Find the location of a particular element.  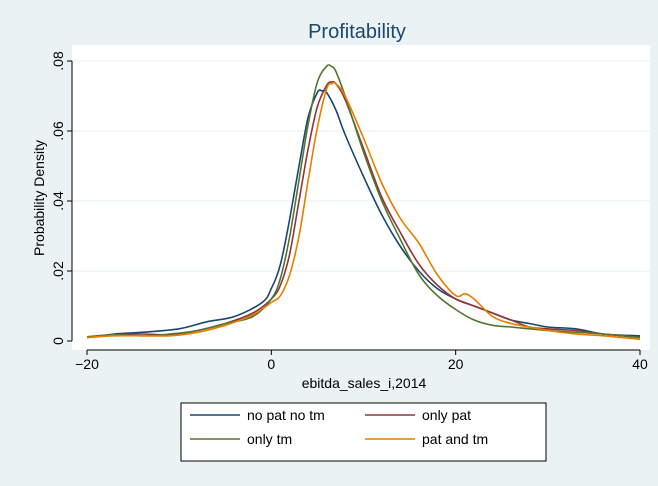

y-tick-label: 0 is located at coordinates (58, 341).